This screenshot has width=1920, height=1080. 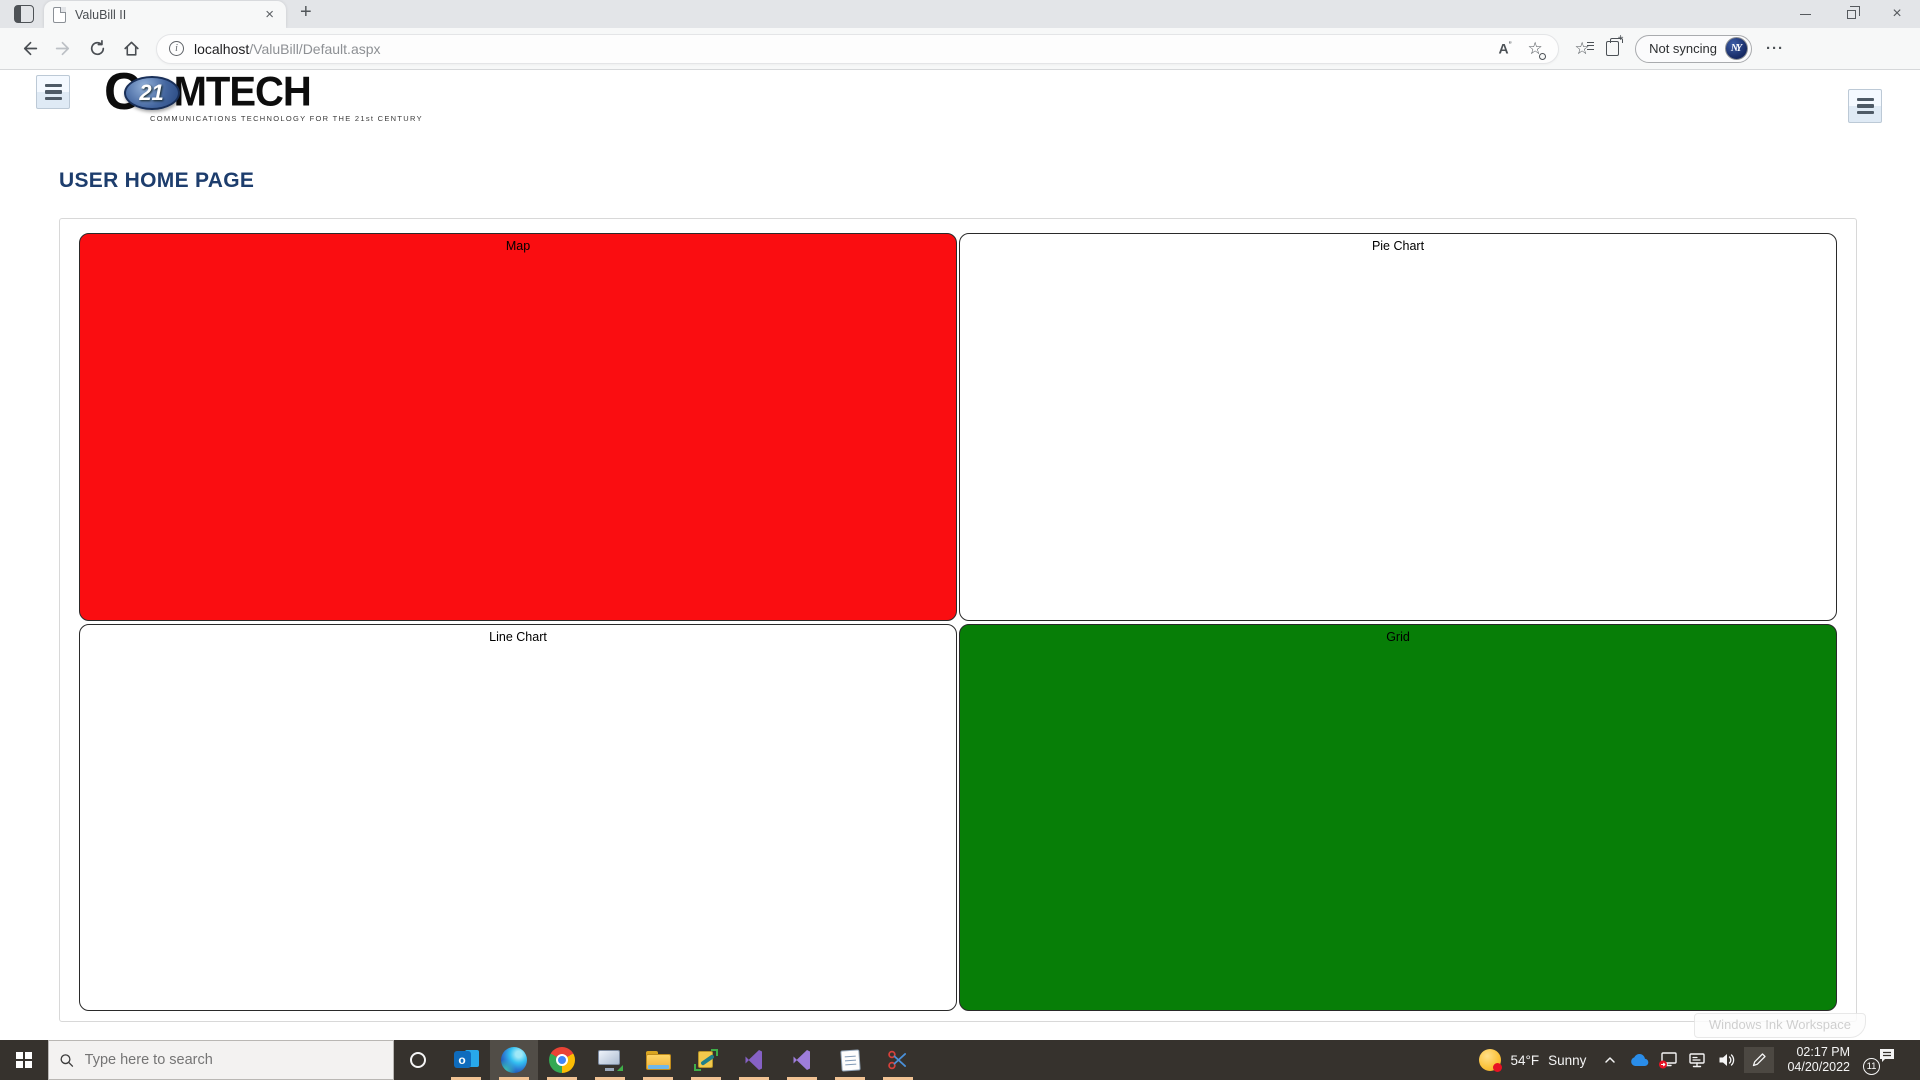 What do you see at coordinates (802, 1060) in the screenshot?
I see `taskbar-app-visual-studio-alt` at bounding box center [802, 1060].